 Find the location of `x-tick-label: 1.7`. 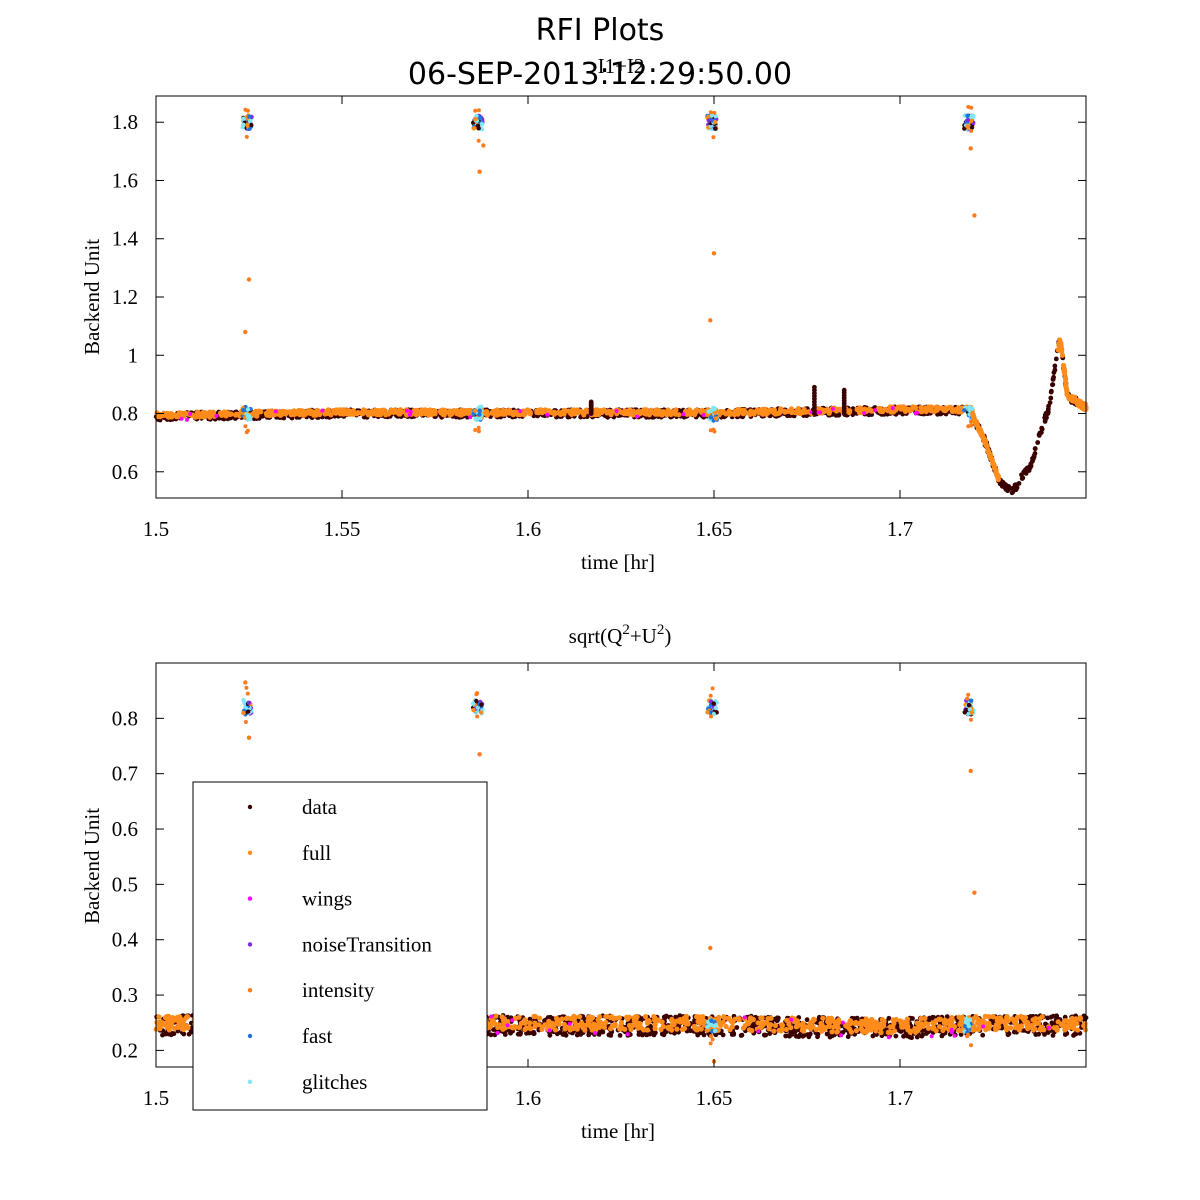

x-tick-label: 1.7 is located at coordinates (900, 529).